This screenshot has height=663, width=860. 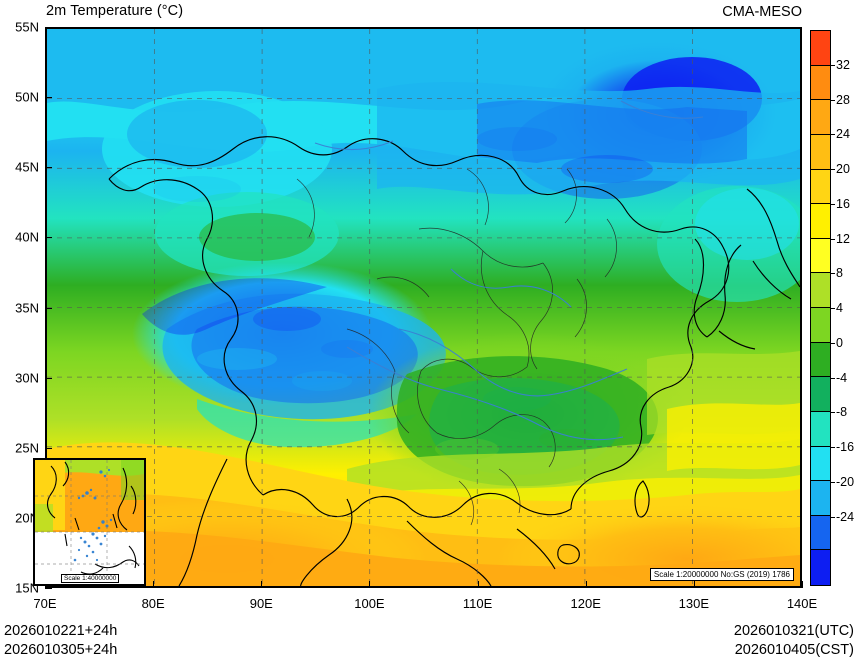 What do you see at coordinates (60, 641) in the screenshot?
I see `footer-left: 2026010221+24h 2026010305+24h` at bounding box center [60, 641].